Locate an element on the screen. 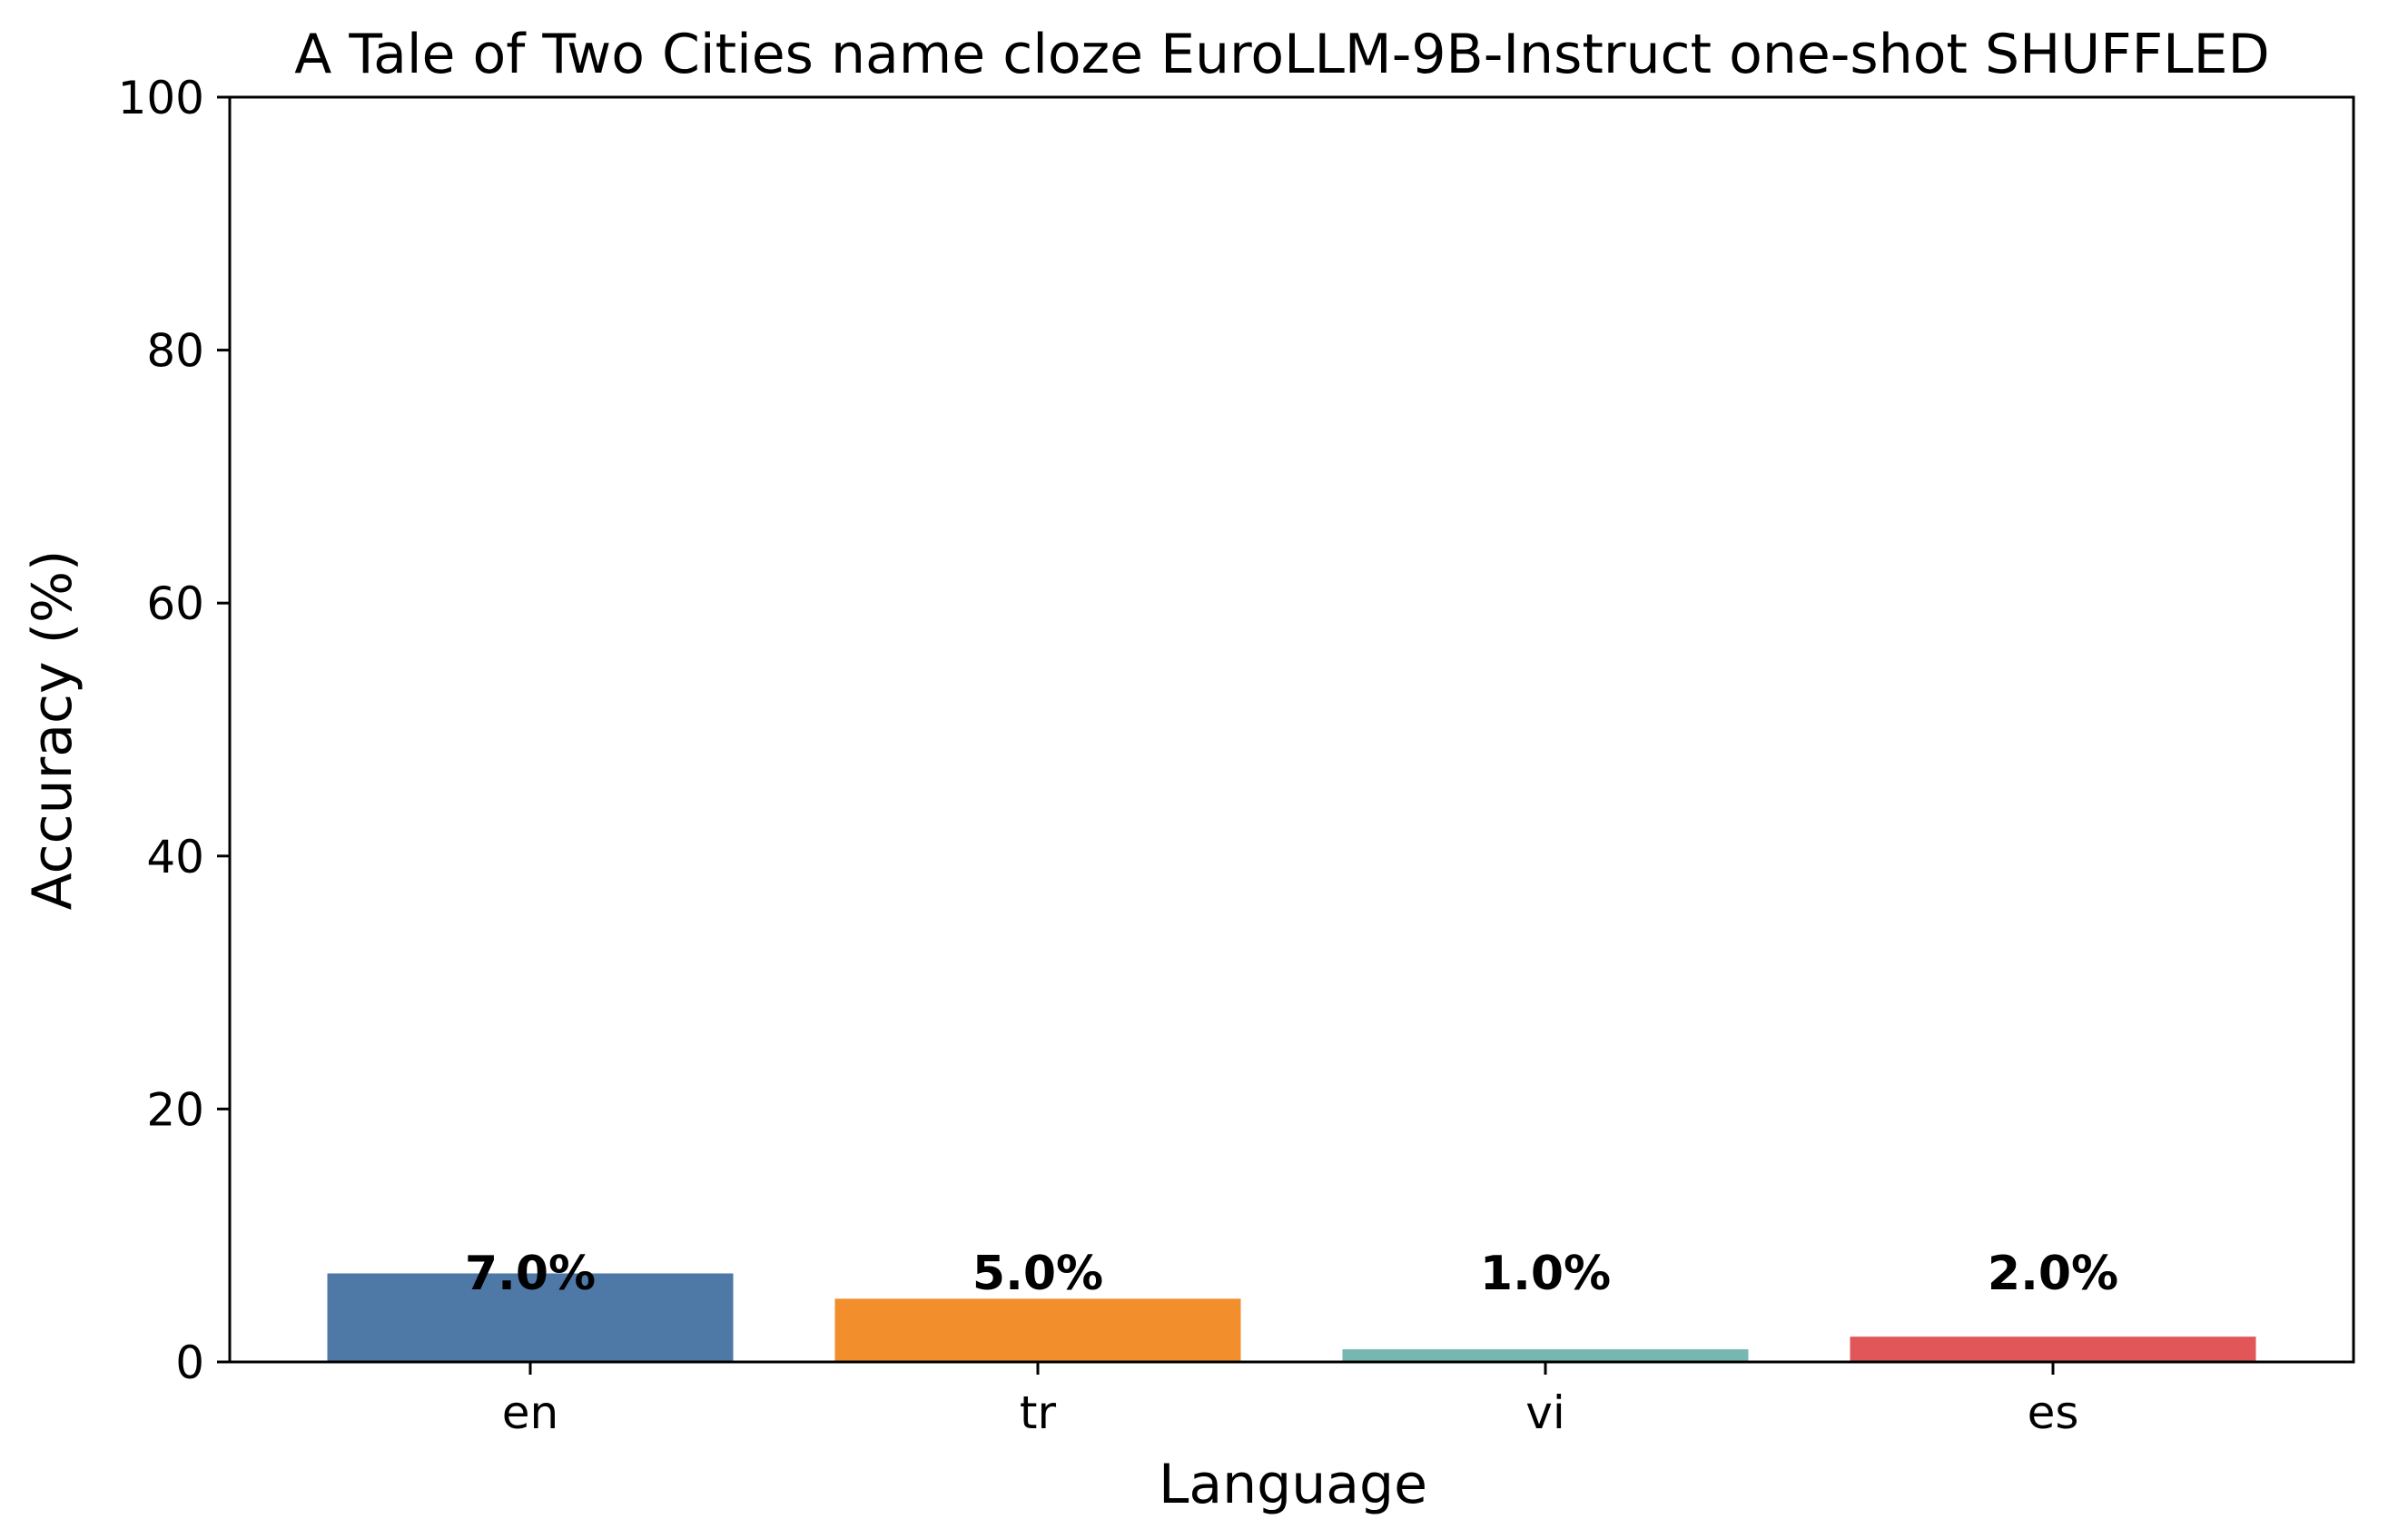  data-label-es: 2.0% is located at coordinates (2053, 1274).